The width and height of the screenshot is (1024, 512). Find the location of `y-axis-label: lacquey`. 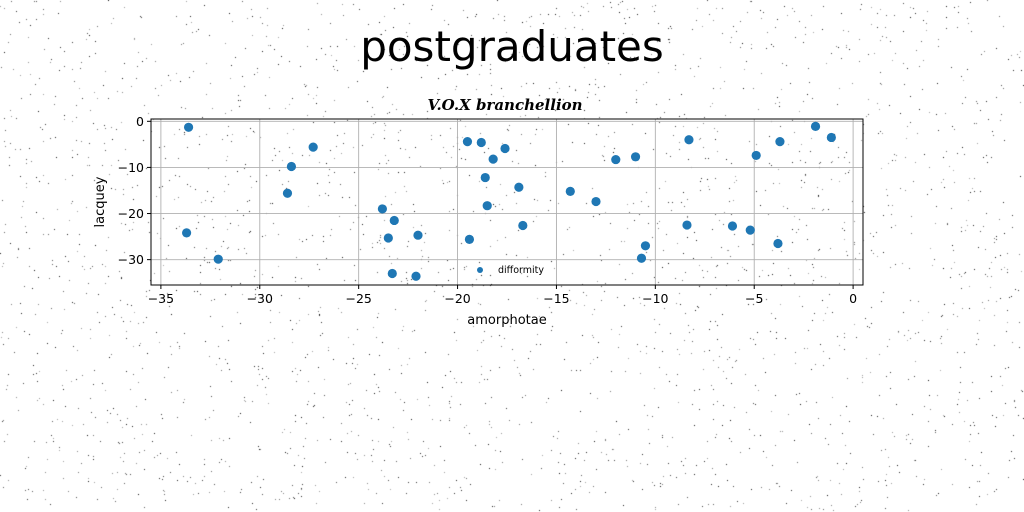

y-axis-label: lacquey is located at coordinates (100, 201).